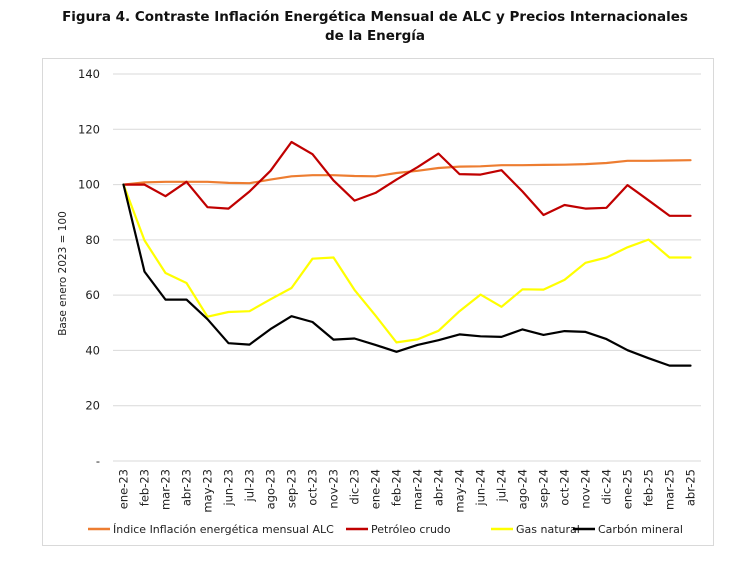  I want to click on x-tick-label: ene-25, so click(628, 489).